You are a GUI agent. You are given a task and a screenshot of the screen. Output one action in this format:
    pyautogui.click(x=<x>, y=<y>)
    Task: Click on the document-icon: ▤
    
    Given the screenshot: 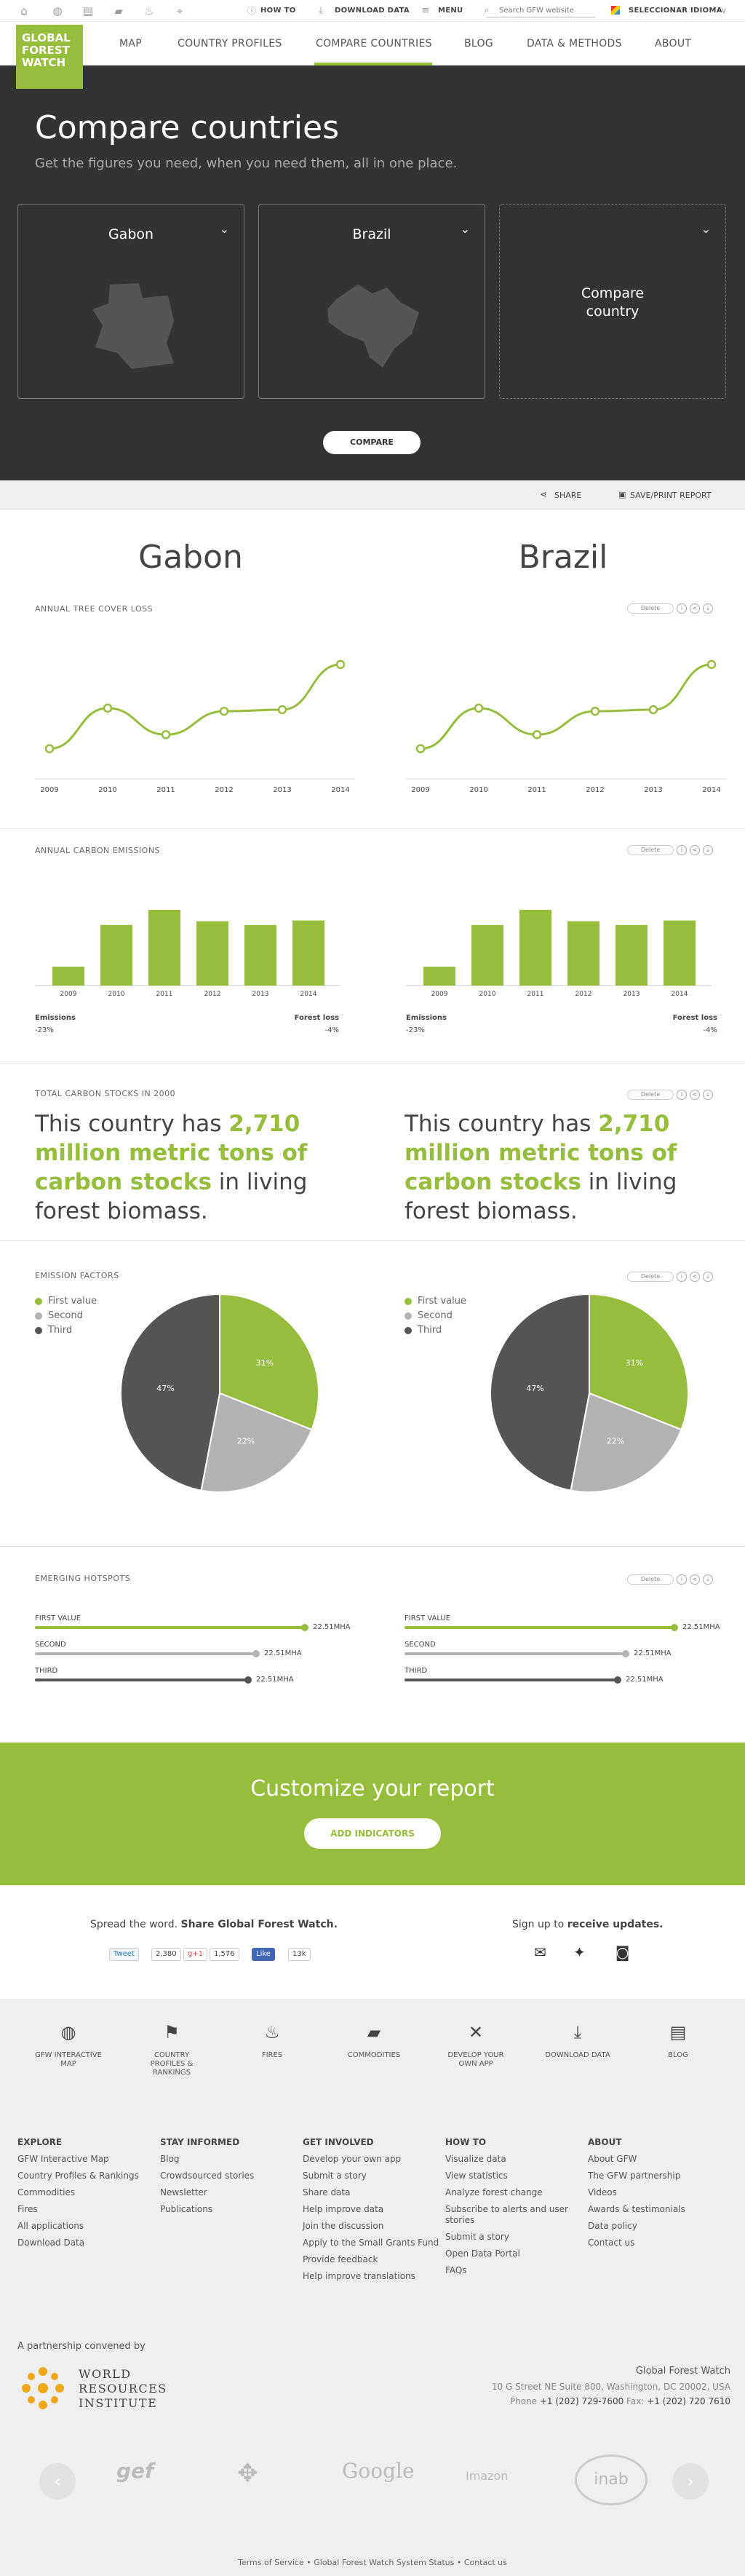 What is the action you would take?
    pyautogui.click(x=88, y=10)
    